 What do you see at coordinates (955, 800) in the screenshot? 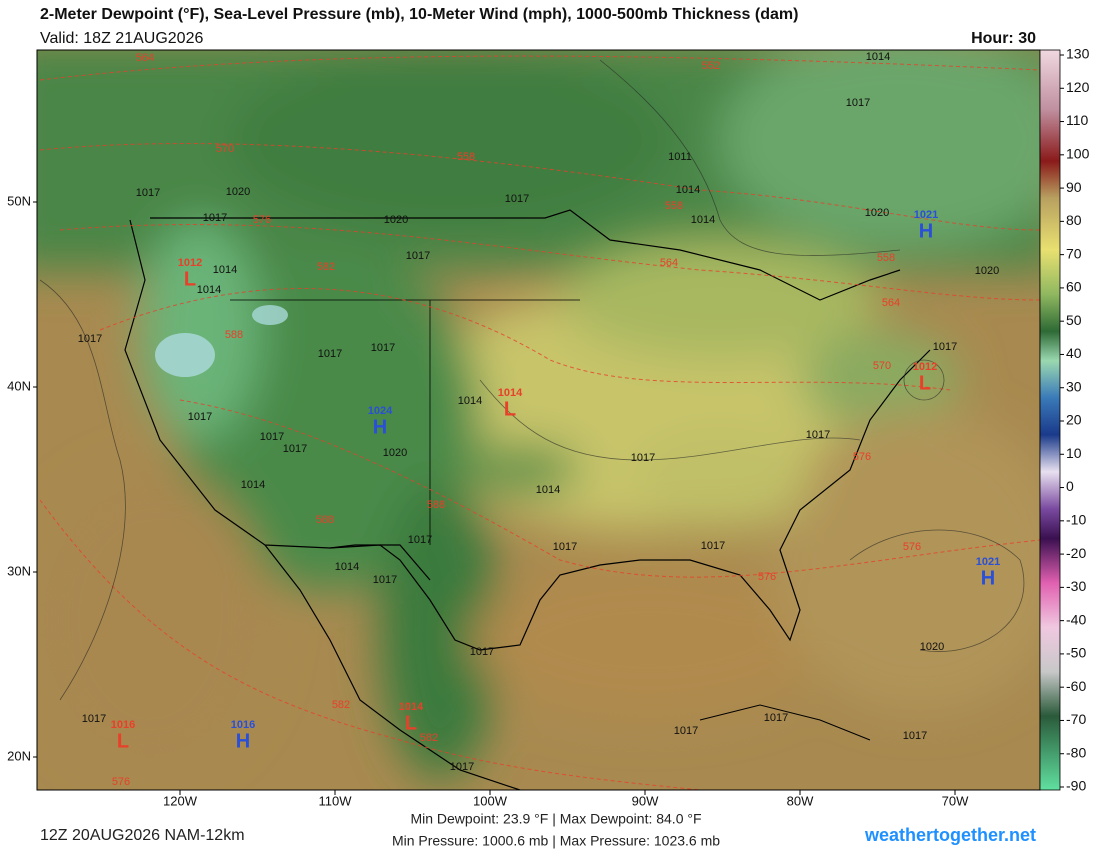
I see `lon-label: 70W` at bounding box center [955, 800].